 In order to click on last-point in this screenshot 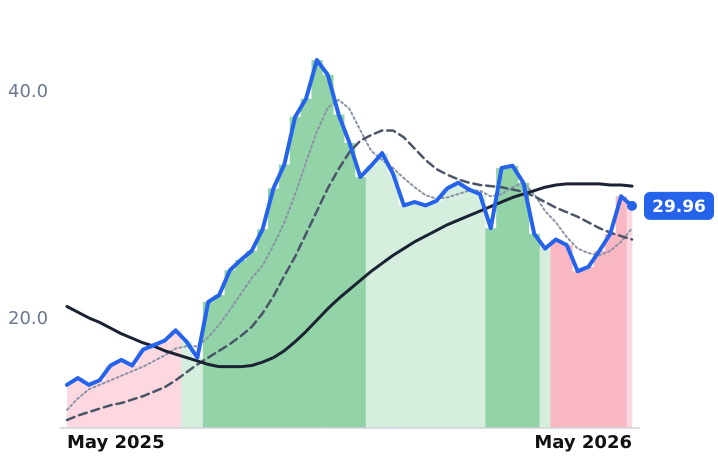, I will do `click(632, 205)`.